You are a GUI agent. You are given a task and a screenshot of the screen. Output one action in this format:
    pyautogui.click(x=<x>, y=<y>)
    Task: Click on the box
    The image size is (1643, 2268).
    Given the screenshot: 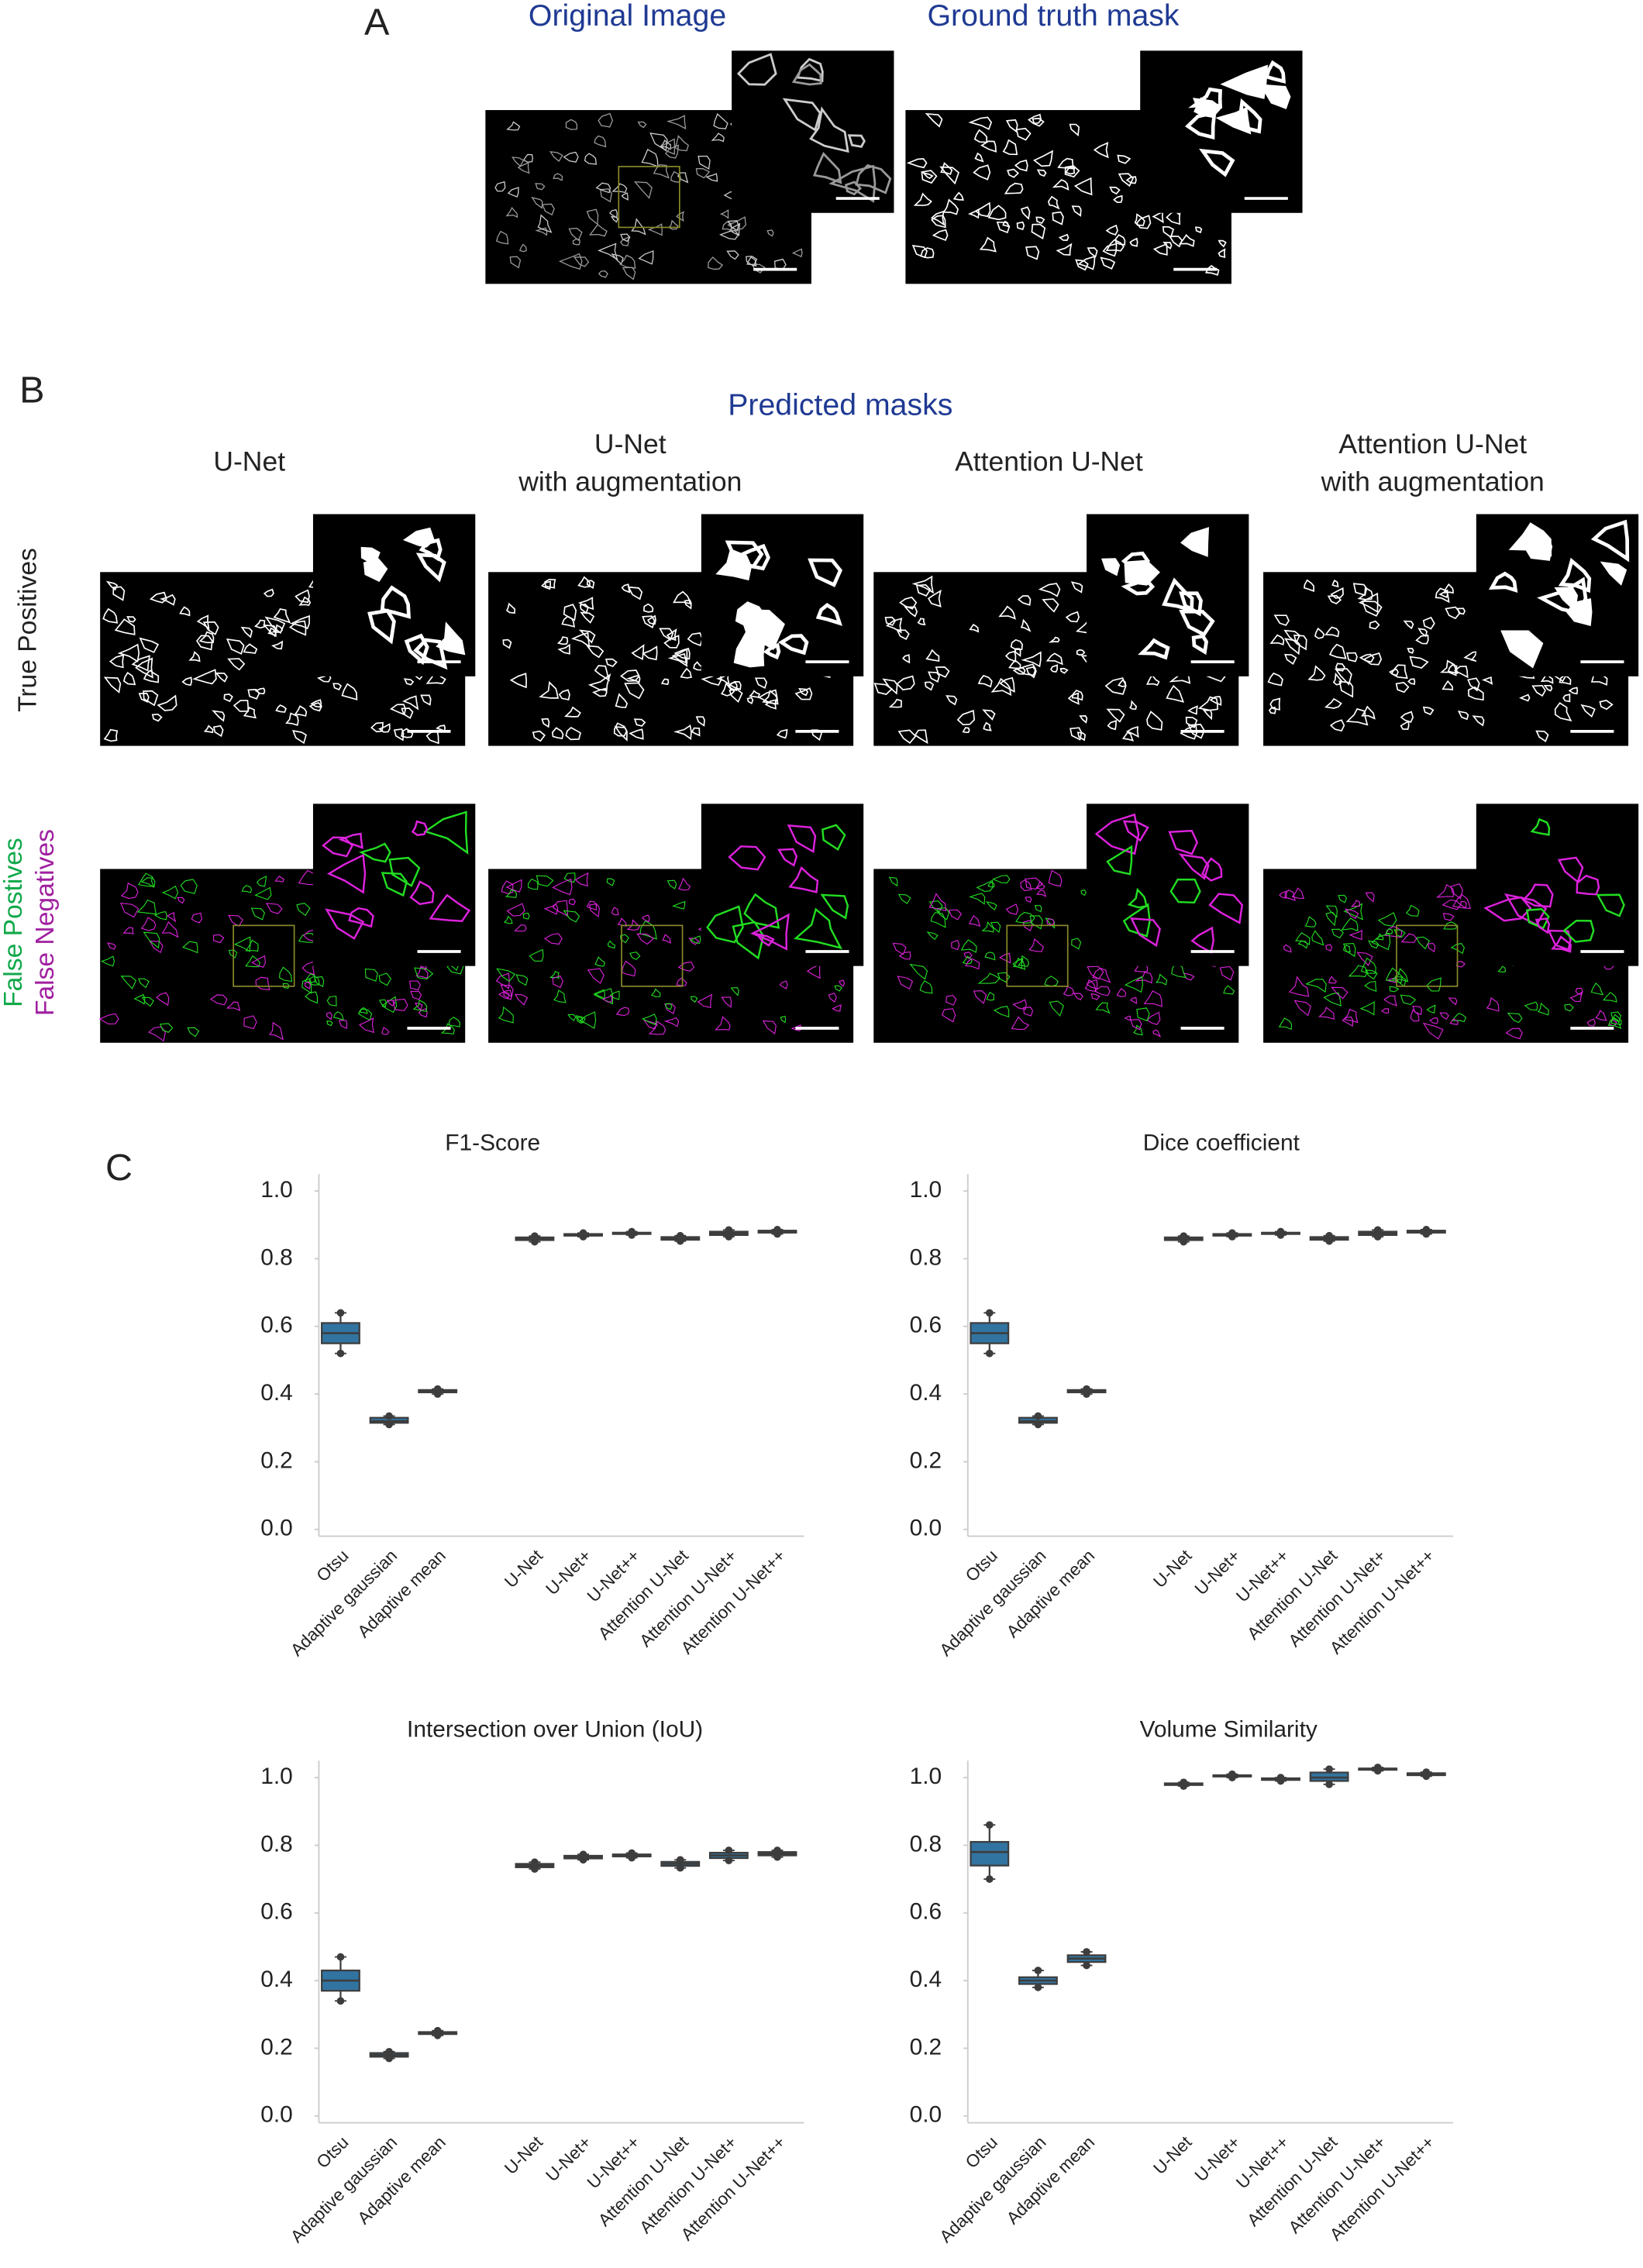 What is the action you would take?
    pyautogui.click(x=990, y=1854)
    